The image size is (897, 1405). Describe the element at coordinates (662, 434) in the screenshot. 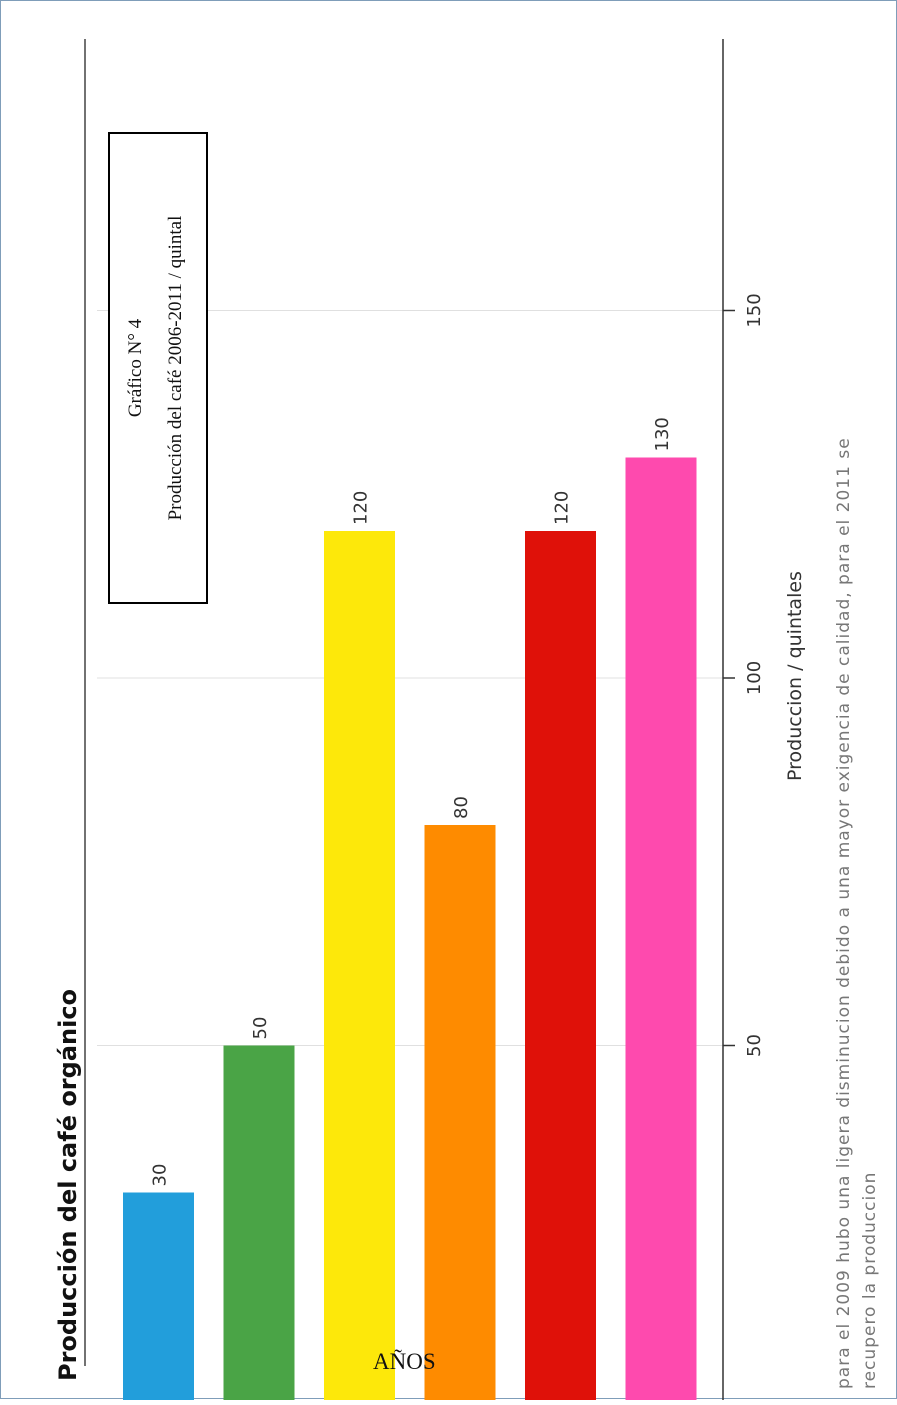

I see `value-label-2011: 130` at that location.